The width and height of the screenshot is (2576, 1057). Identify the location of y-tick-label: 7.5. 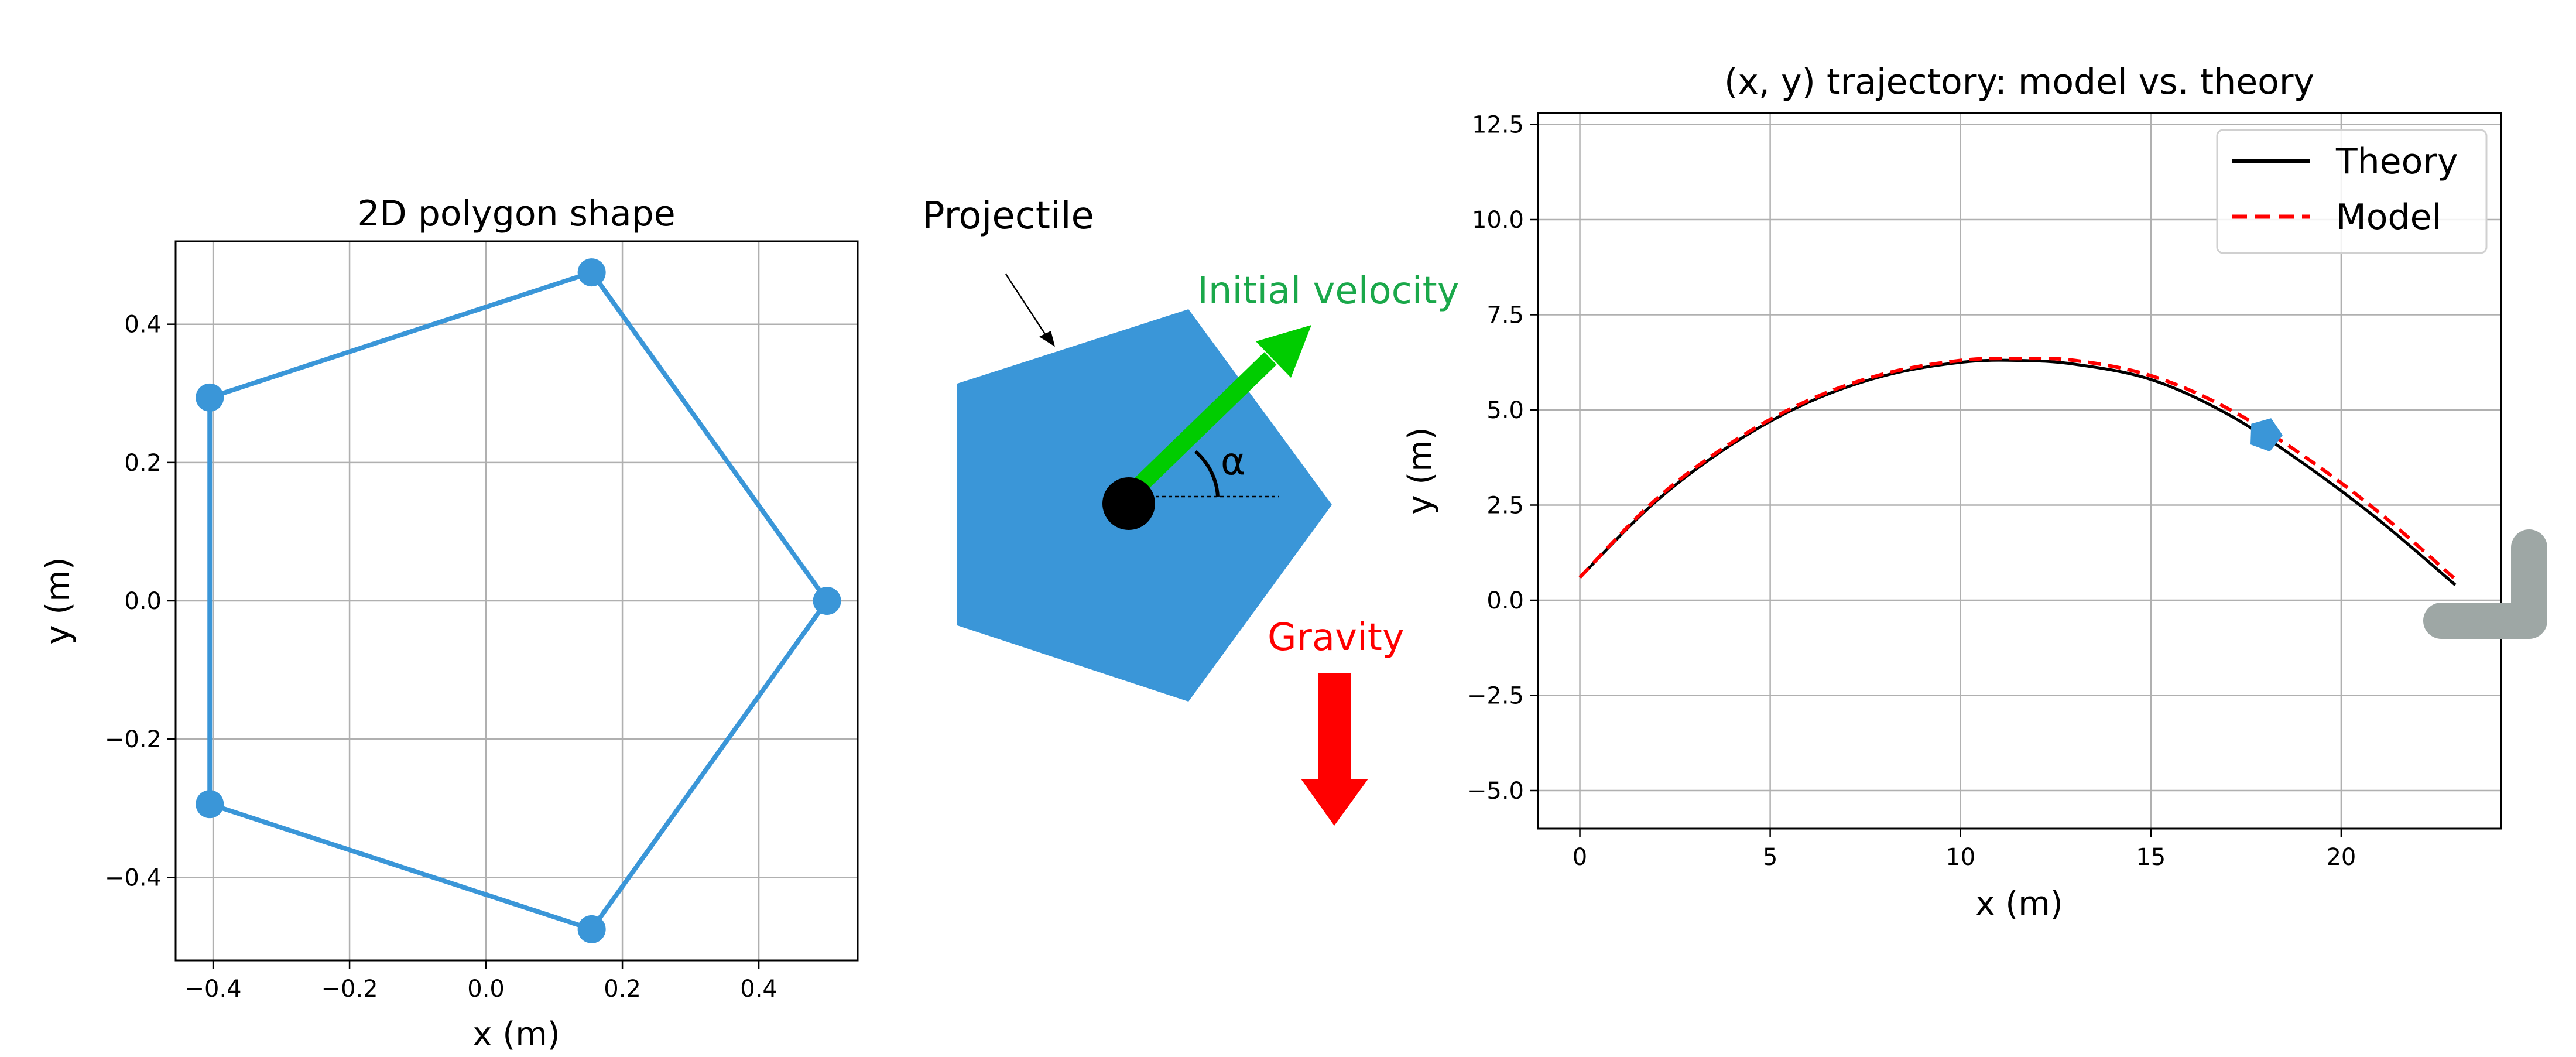
(1505, 316).